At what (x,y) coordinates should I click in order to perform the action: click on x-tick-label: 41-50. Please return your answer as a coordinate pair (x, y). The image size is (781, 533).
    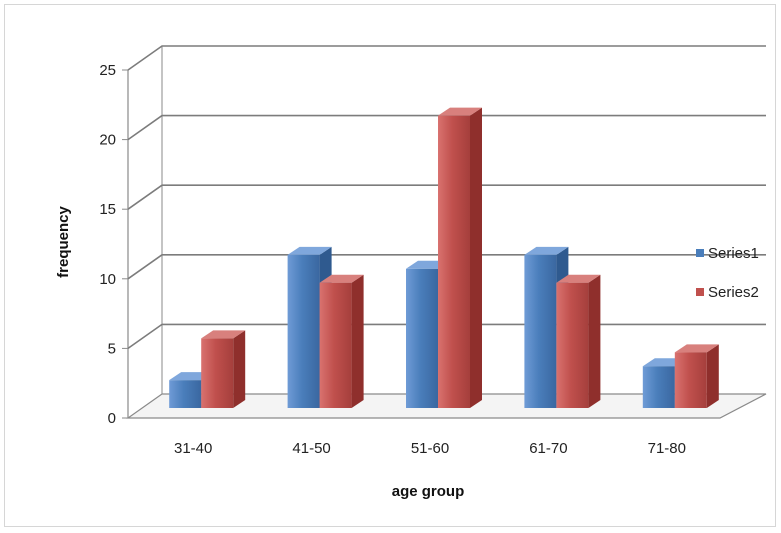
    Looking at the image, I should click on (311, 448).